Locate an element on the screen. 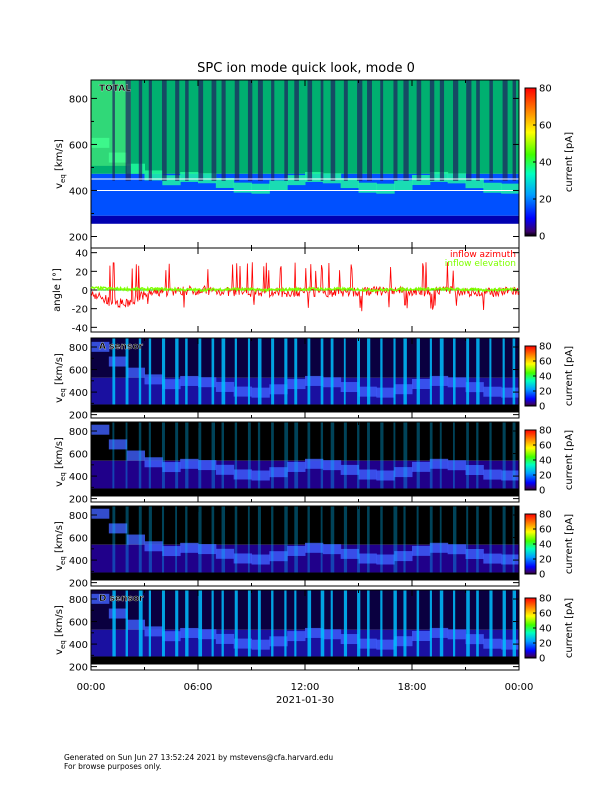 Image resolution: width=612 pixels, height=796 pixels. panel-label: TOTAL is located at coordinates (115, 89).